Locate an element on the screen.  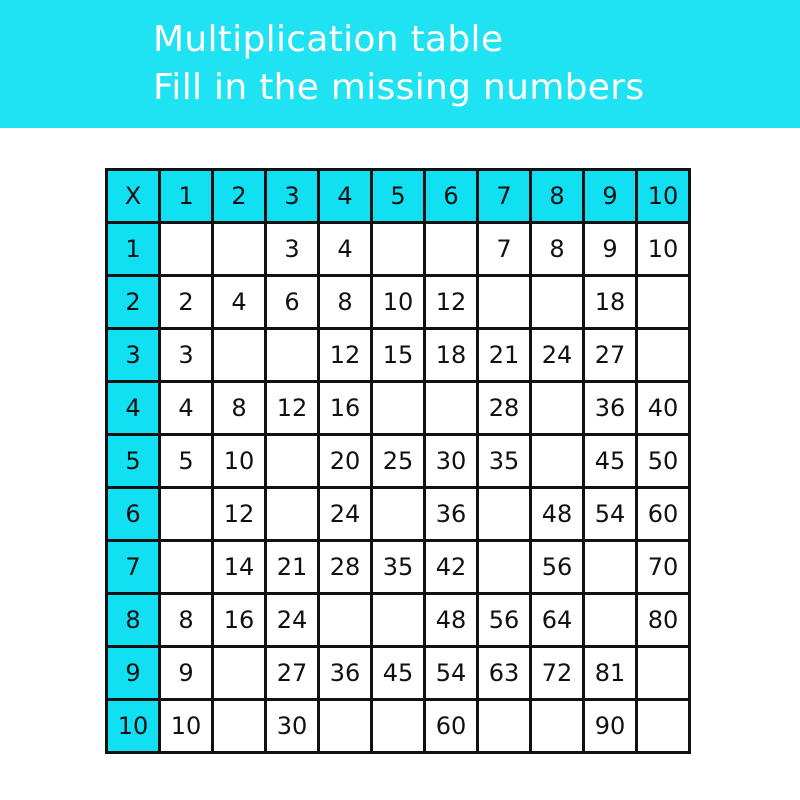
number-cell: 80 is located at coordinates (663, 620).